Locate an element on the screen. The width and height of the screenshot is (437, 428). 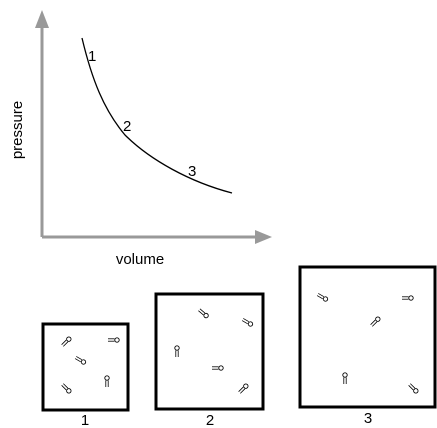
pv-curve is located at coordinates (157, 115).